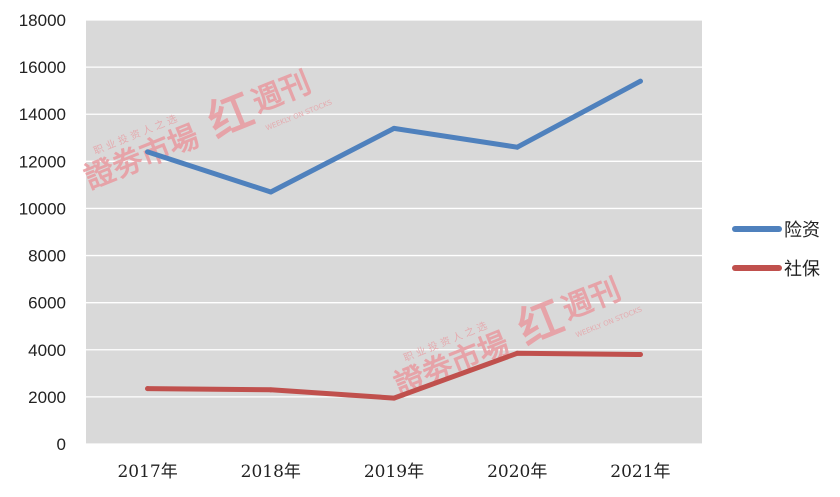  Describe the element at coordinates (802, 230) in the screenshot. I see `legend-label: 险资` at that location.